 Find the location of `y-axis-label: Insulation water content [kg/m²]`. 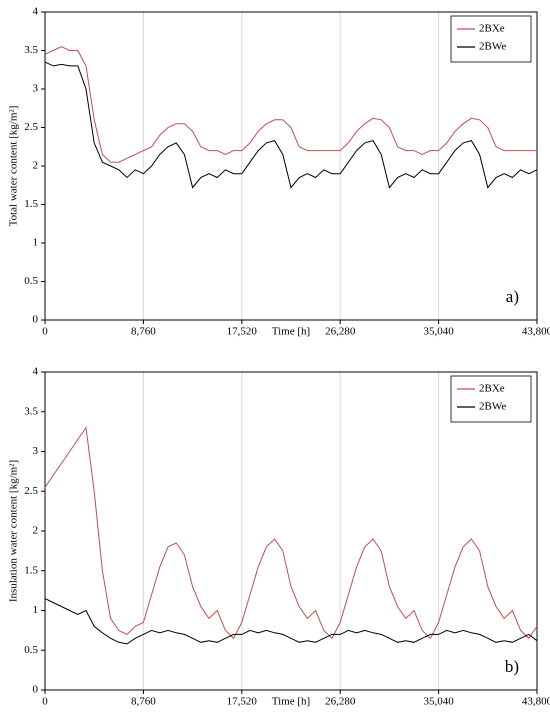

y-axis-label: Insulation water content [kg/m²] is located at coordinates (14, 531).